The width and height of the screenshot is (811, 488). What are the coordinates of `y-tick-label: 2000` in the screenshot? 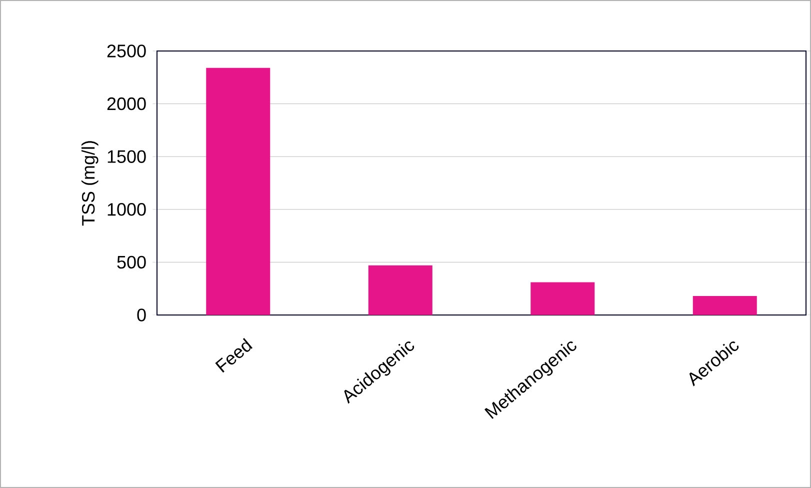 It's located at (126, 103).